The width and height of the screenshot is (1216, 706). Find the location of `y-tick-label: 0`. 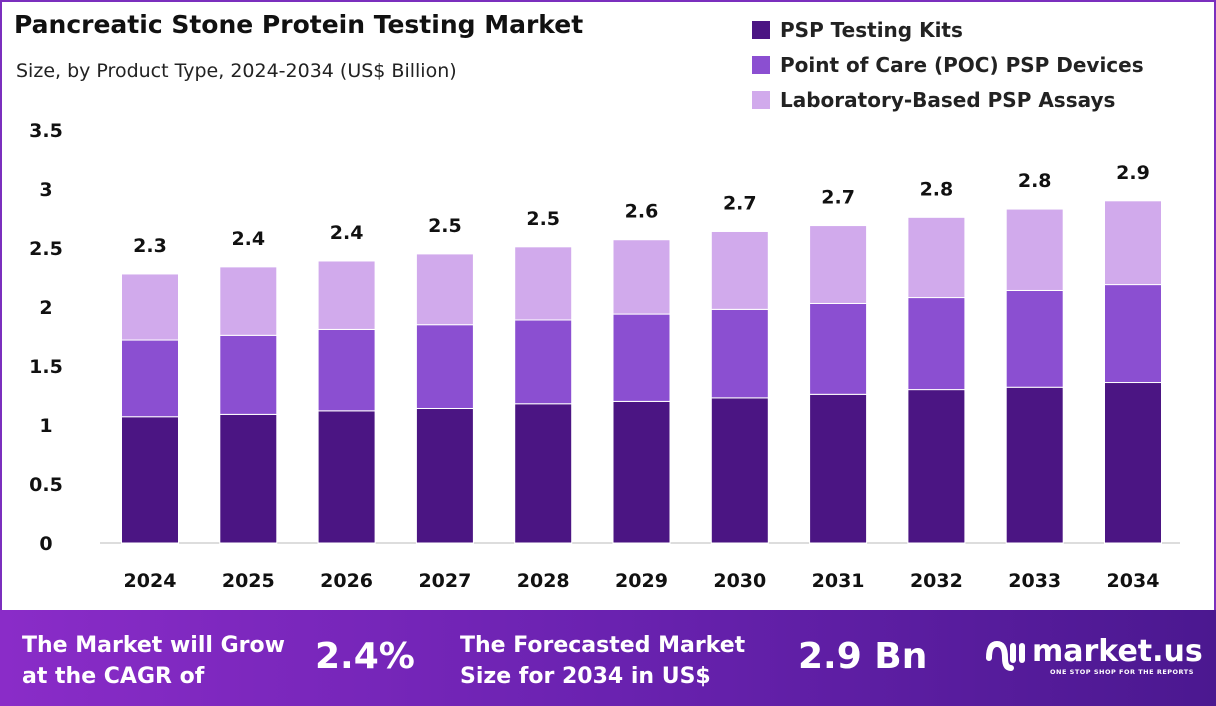

y-tick-label: 0 is located at coordinates (45, 544).